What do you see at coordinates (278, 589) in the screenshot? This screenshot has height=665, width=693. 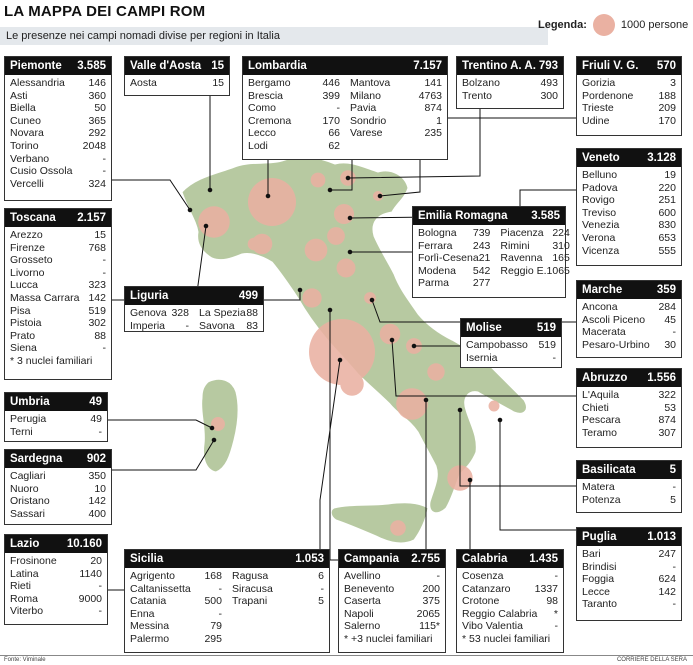 I see `place-row: Siracusa -` at bounding box center [278, 589].